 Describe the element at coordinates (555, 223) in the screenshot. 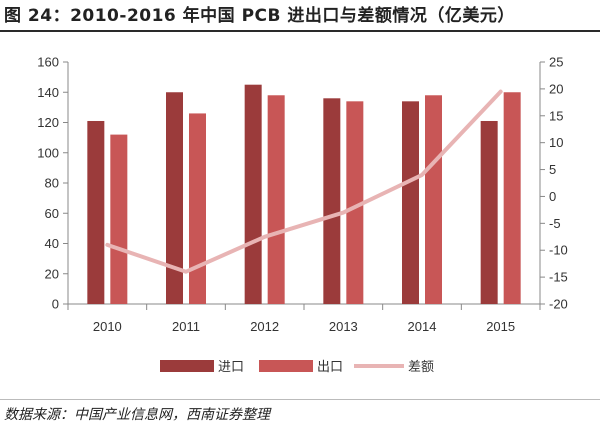

I see `right-tick-label: -5` at that location.